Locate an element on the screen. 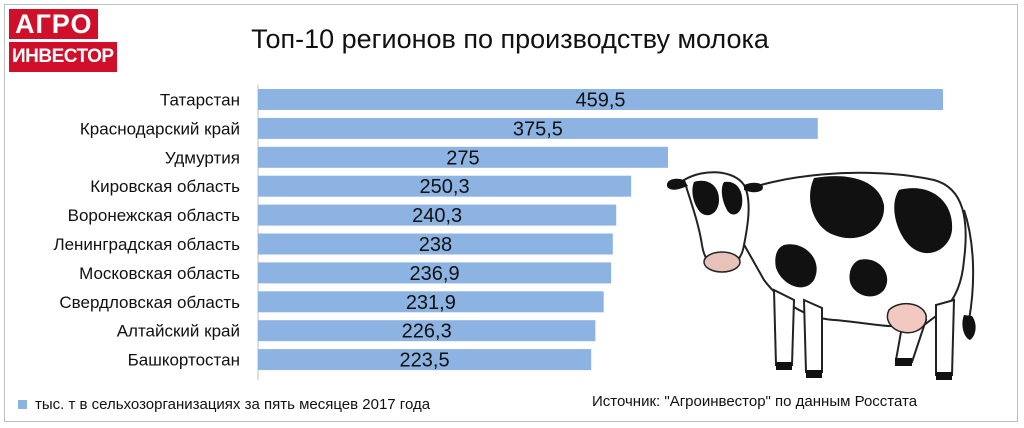 The image size is (1024, 428). agroinvestor-logo: АГРО ИНВЕСТОР is located at coordinates (63, 41).